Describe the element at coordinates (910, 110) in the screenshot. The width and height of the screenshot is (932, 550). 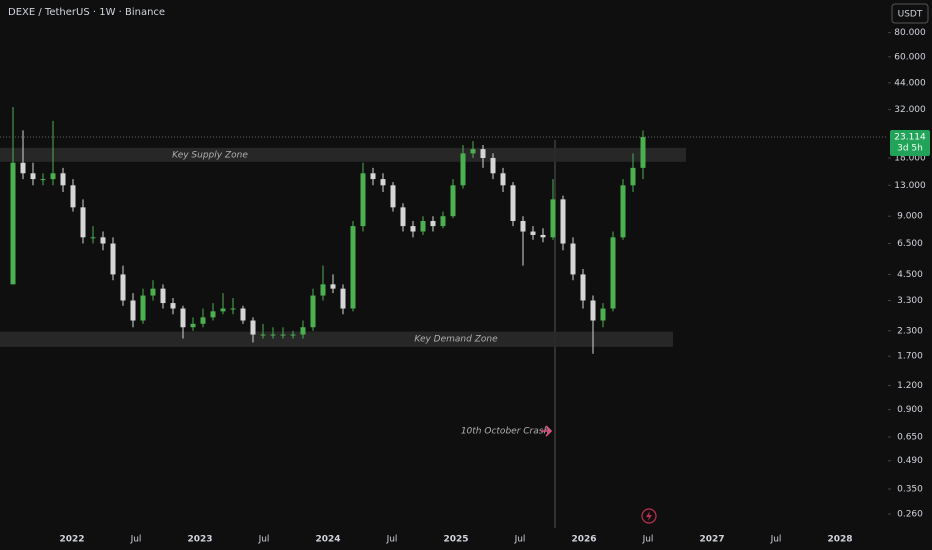
I see `y-tick-label: 32.000` at that location.